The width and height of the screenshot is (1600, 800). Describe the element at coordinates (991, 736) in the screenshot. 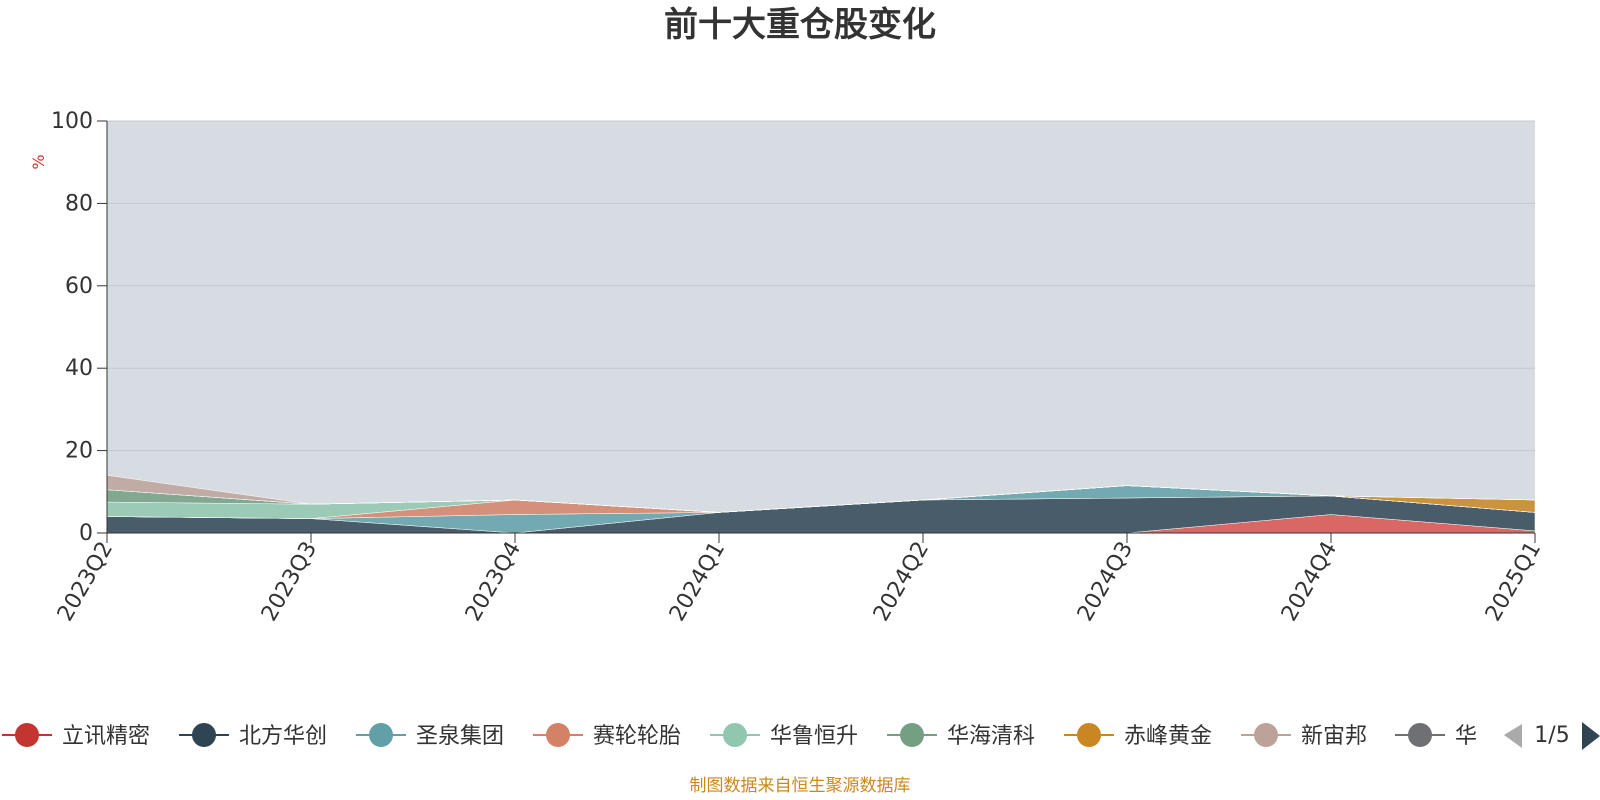

I see `legend-label: 华海清科` at that location.